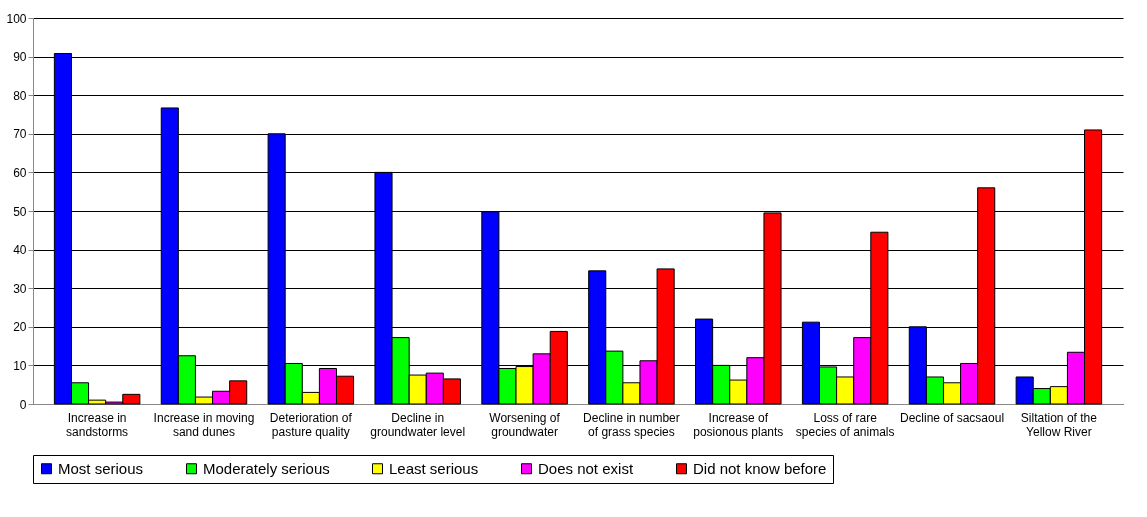 This screenshot has width=1147, height=517. I want to click on legend-label: Moderately serious, so click(266, 468).